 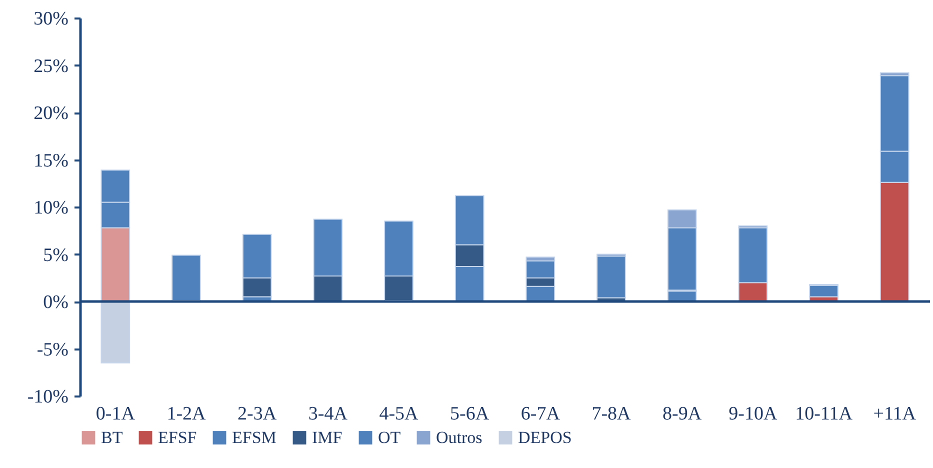 What do you see at coordinates (56, 302) in the screenshot?
I see `y-tick-label: 0%` at bounding box center [56, 302].